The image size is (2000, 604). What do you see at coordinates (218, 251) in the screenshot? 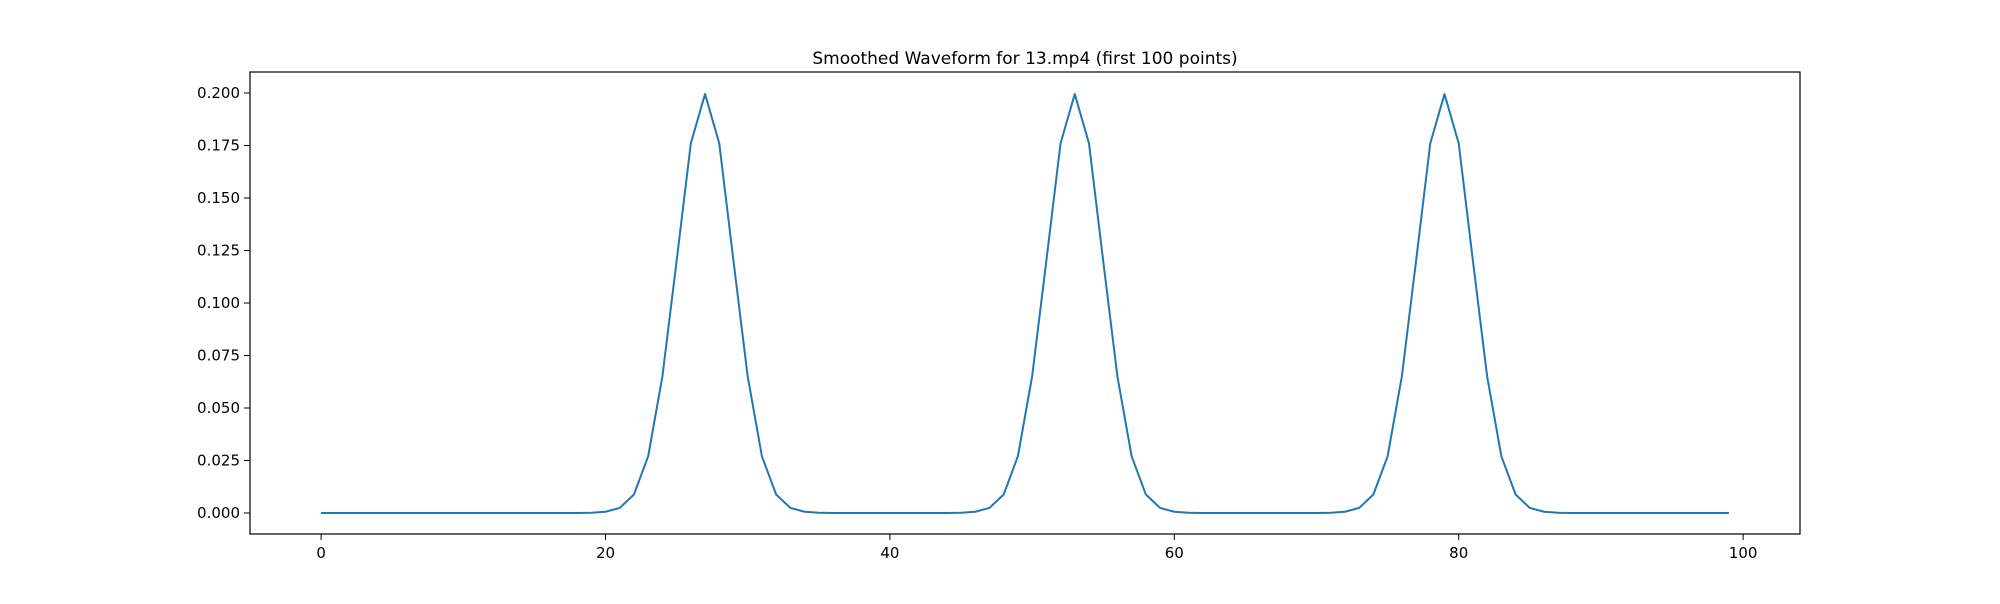
I see `y-tick-label: 0.125` at bounding box center [218, 251].